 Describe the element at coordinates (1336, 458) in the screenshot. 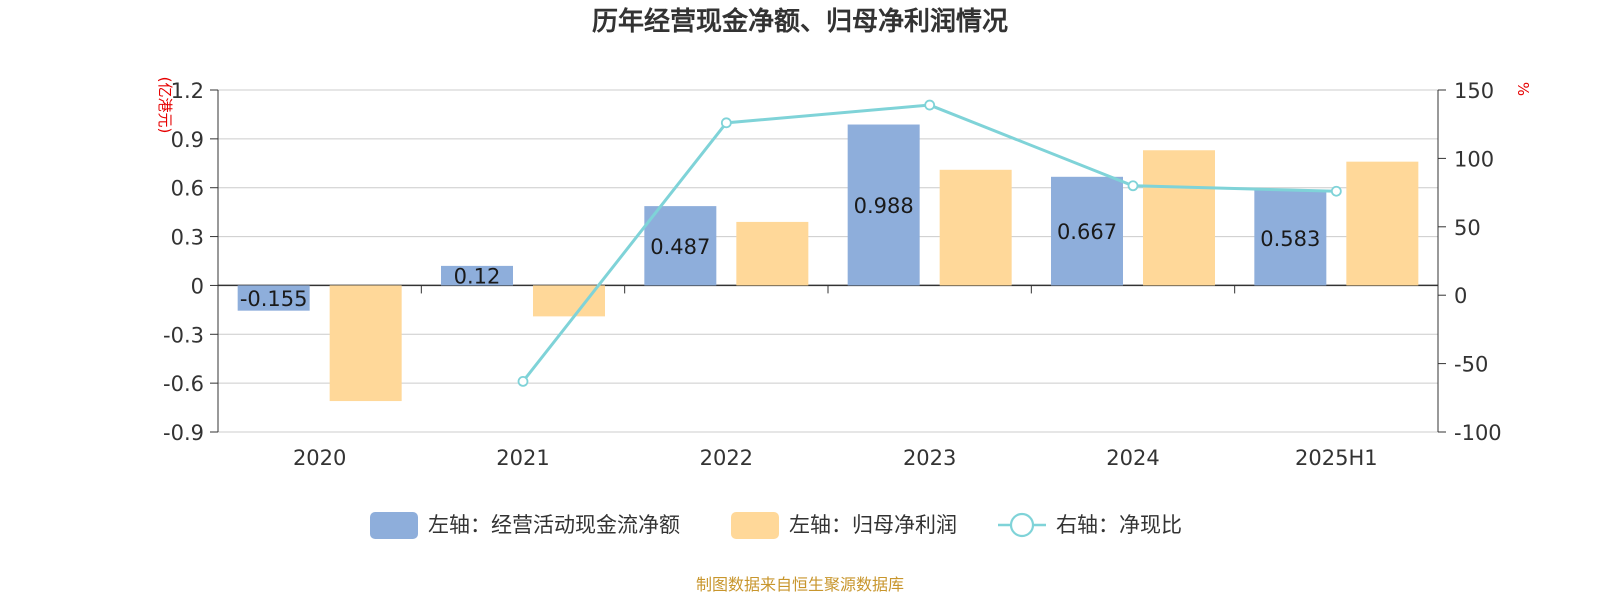

I see `x-tick-label: 2025H1` at that location.